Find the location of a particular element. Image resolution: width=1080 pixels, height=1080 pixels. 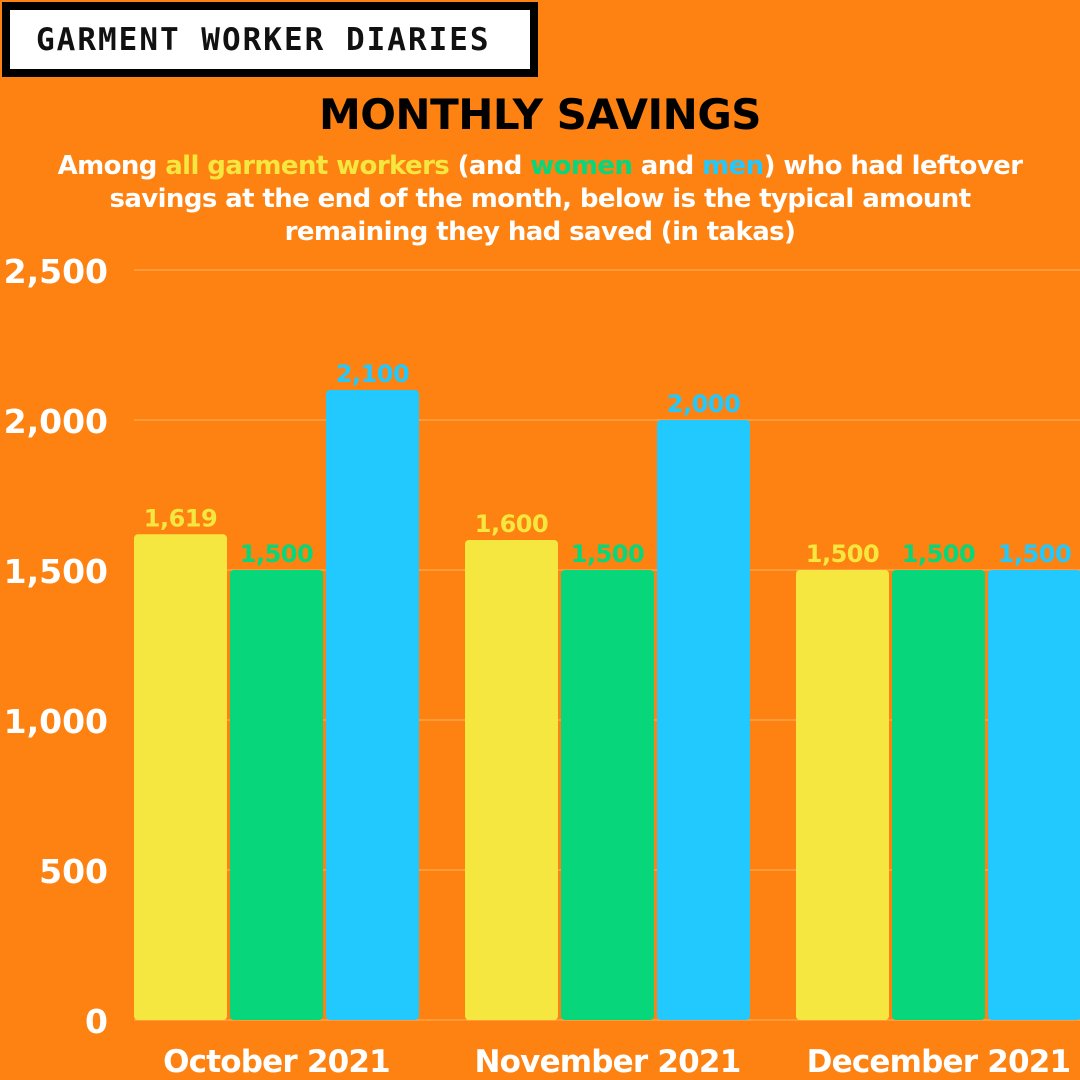

x-tick-label: November 2021 is located at coordinates (608, 1062).